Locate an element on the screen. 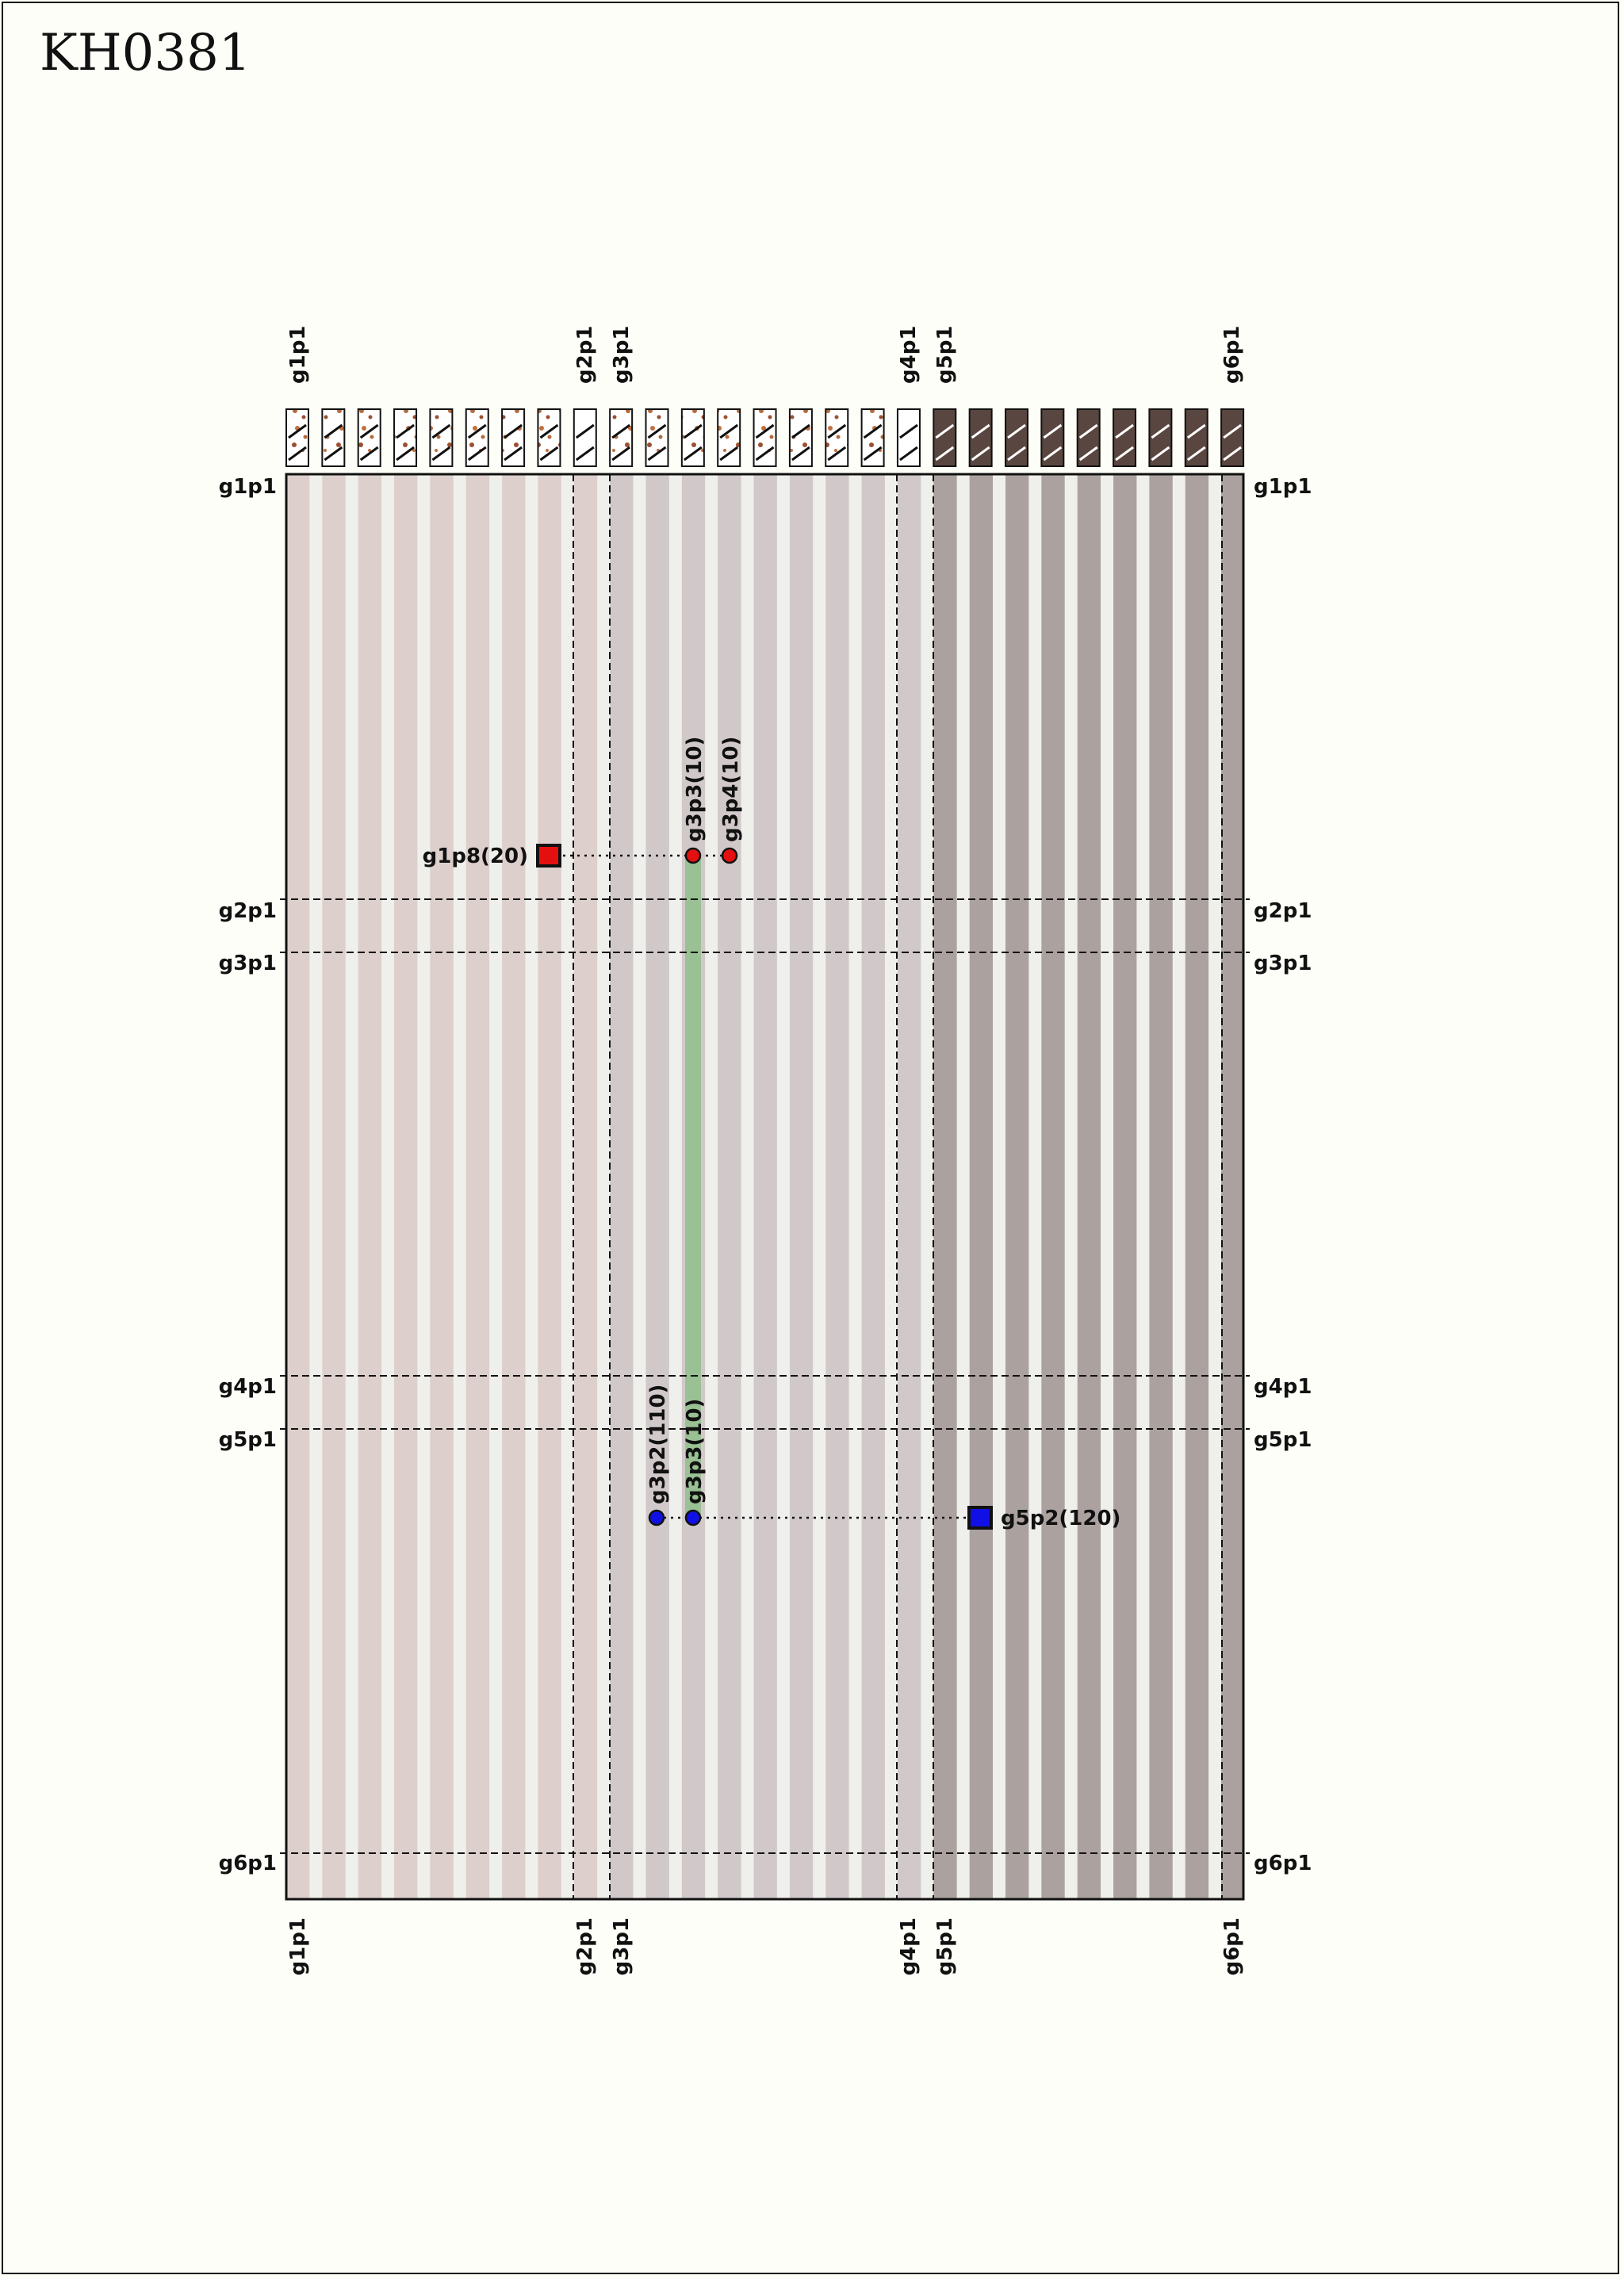 The width and height of the screenshot is (1624, 2279). marker-label: g3p2(110) is located at coordinates (658, 1444).